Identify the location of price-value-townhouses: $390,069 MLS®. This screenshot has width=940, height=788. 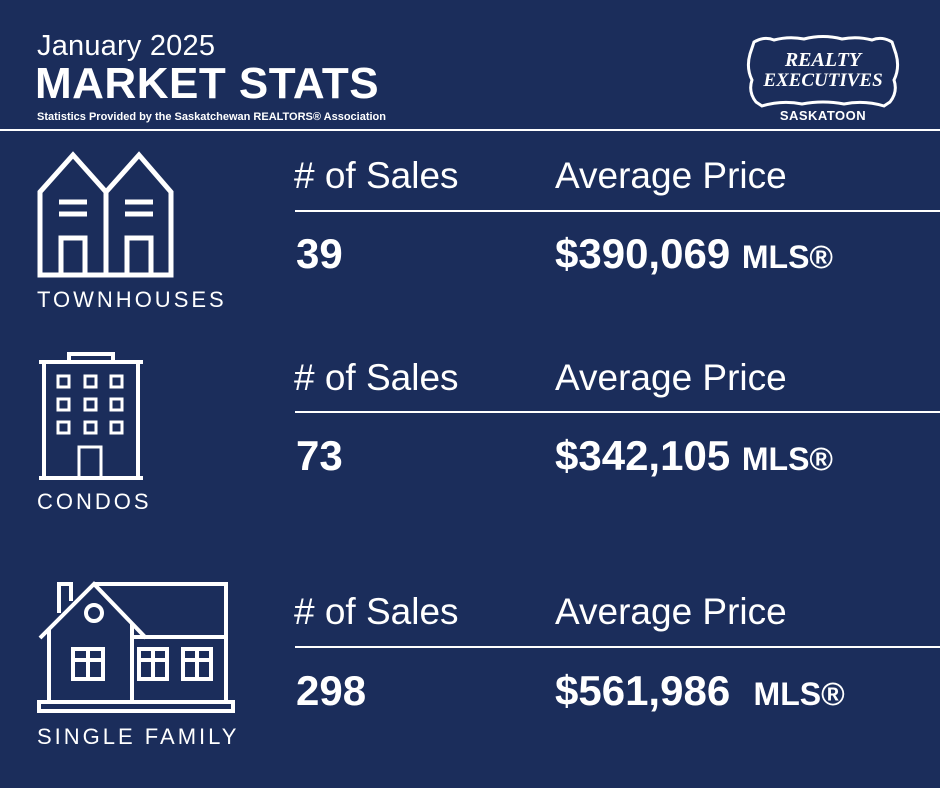
(694, 254).